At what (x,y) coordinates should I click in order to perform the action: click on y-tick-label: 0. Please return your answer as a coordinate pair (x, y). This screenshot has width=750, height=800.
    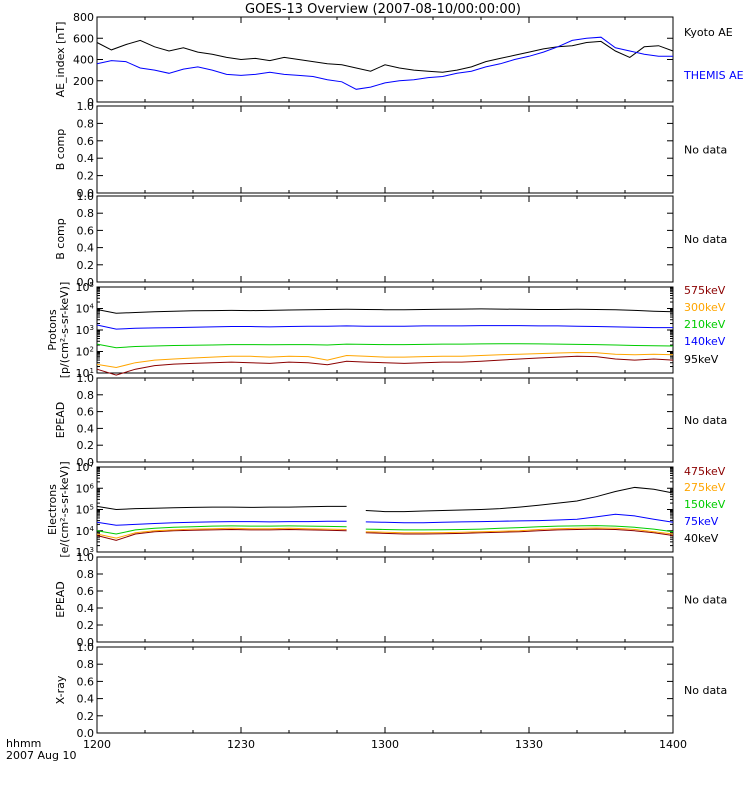
    Looking at the image, I should click on (90, 102).